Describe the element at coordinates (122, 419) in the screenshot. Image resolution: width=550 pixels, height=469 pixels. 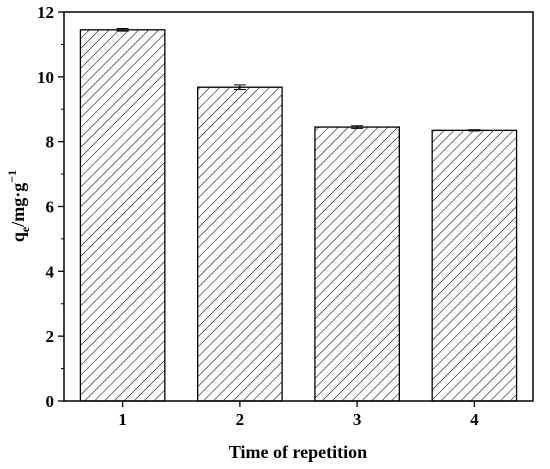
I see `x-tick-label: 1` at that location.